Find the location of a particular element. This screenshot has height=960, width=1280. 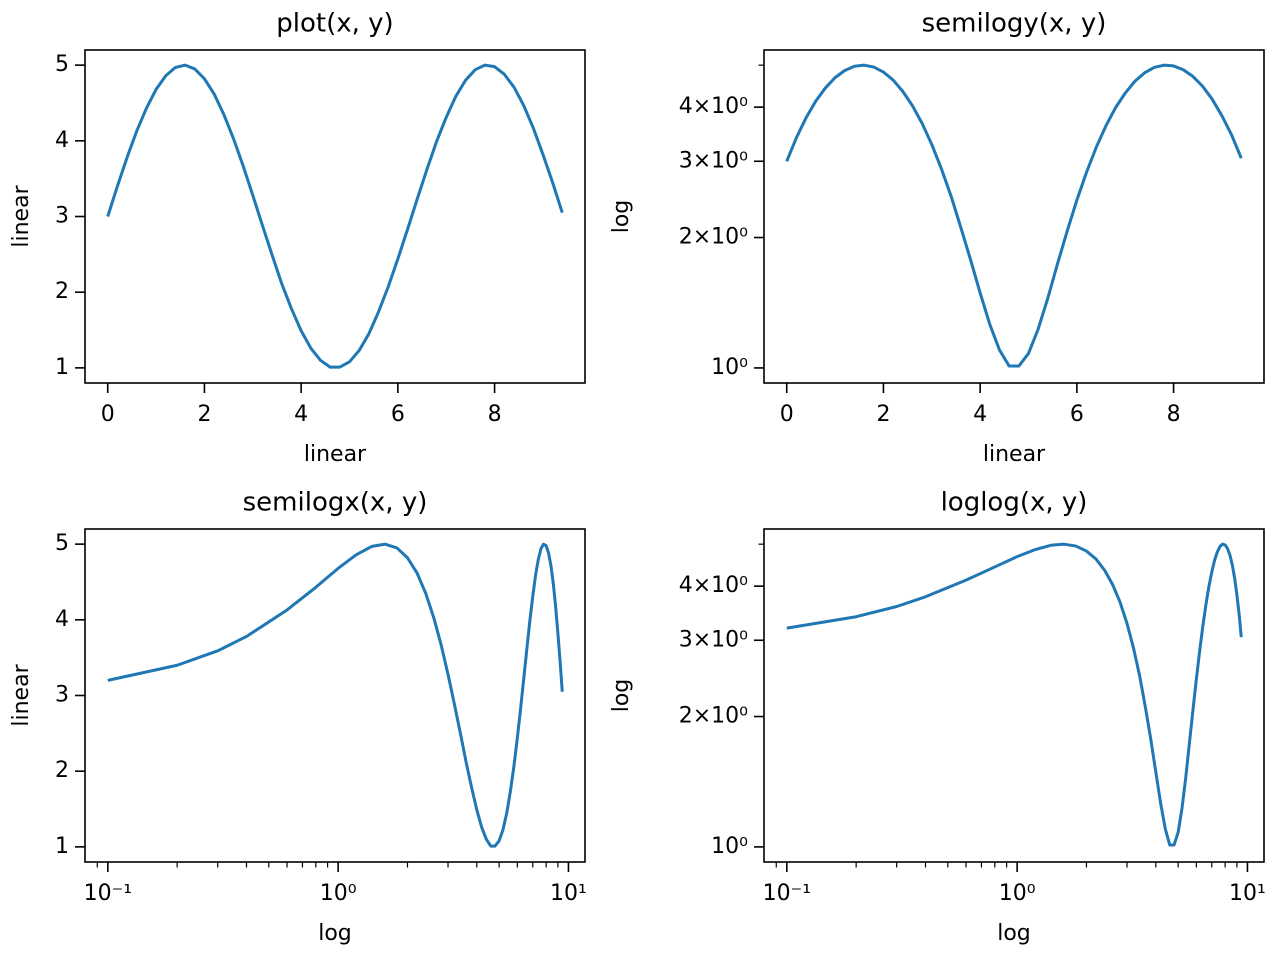

subplot-title: plot(x, y) is located at coordinates (334, 24).